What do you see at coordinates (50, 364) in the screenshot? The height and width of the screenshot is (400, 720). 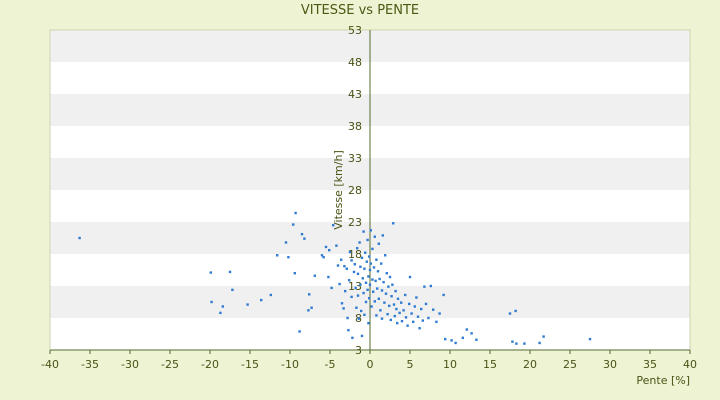 I see `x-tick-label: -40` at bounding box center [50, 364].